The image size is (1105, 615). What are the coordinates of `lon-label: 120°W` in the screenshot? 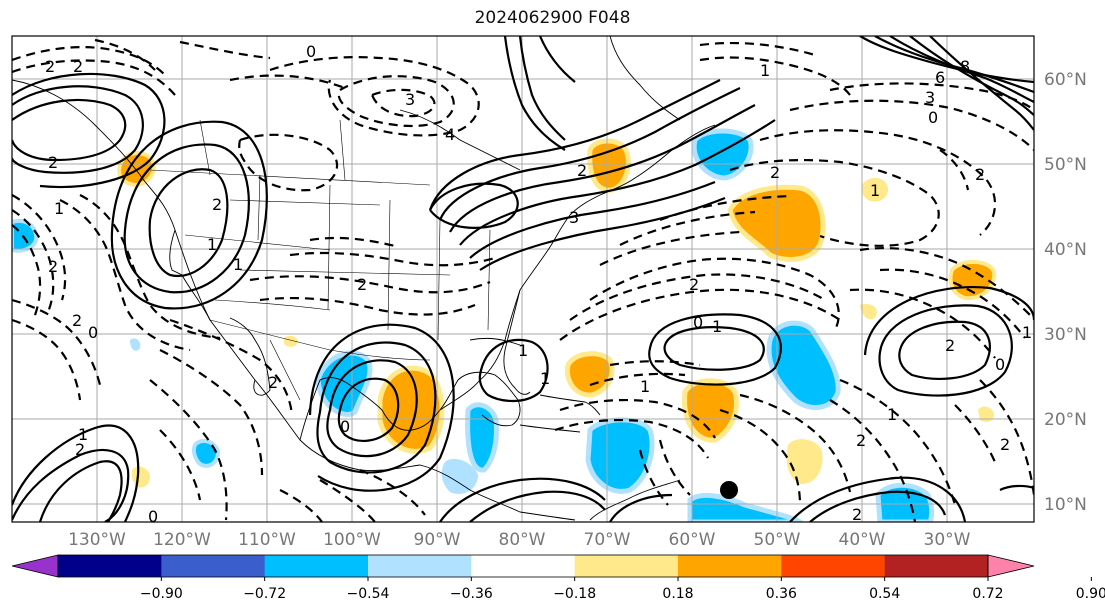 It's located at (182, 540).